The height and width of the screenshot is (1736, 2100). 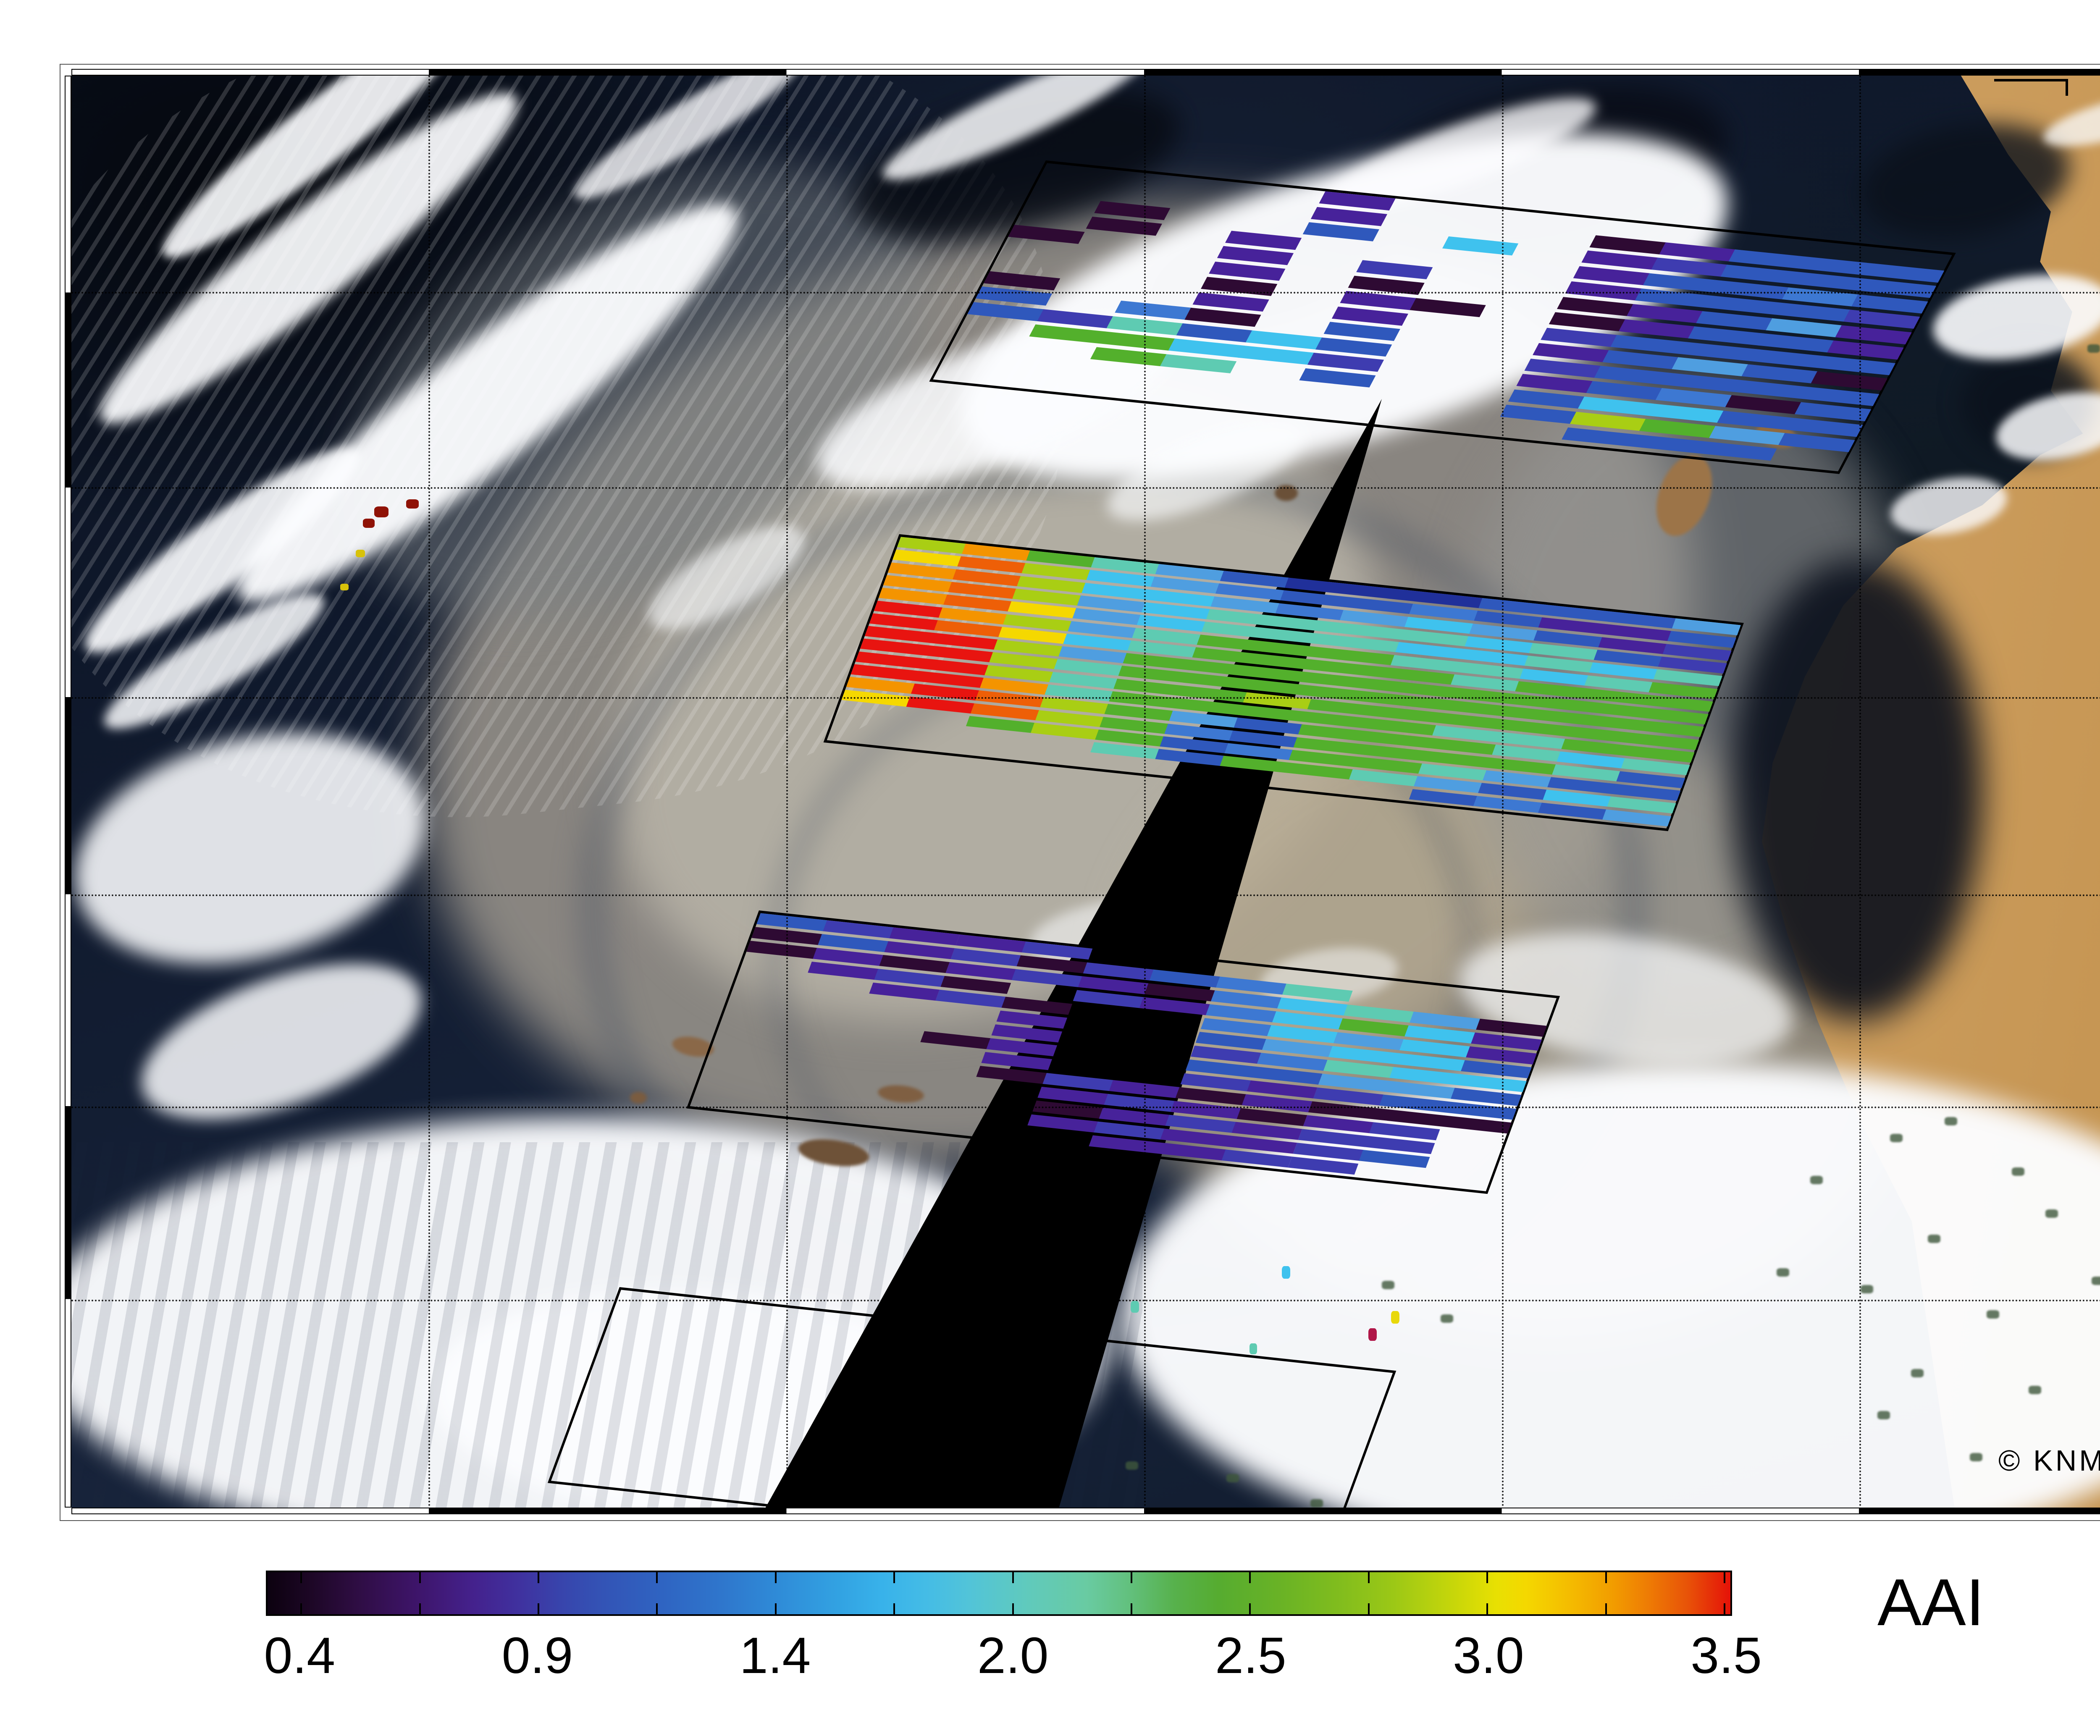 What do you see at coordinates (2031, 87) in the screenshot?
I see `empty-swath-outline-ne-corner` at bounding box center [2031, 87].